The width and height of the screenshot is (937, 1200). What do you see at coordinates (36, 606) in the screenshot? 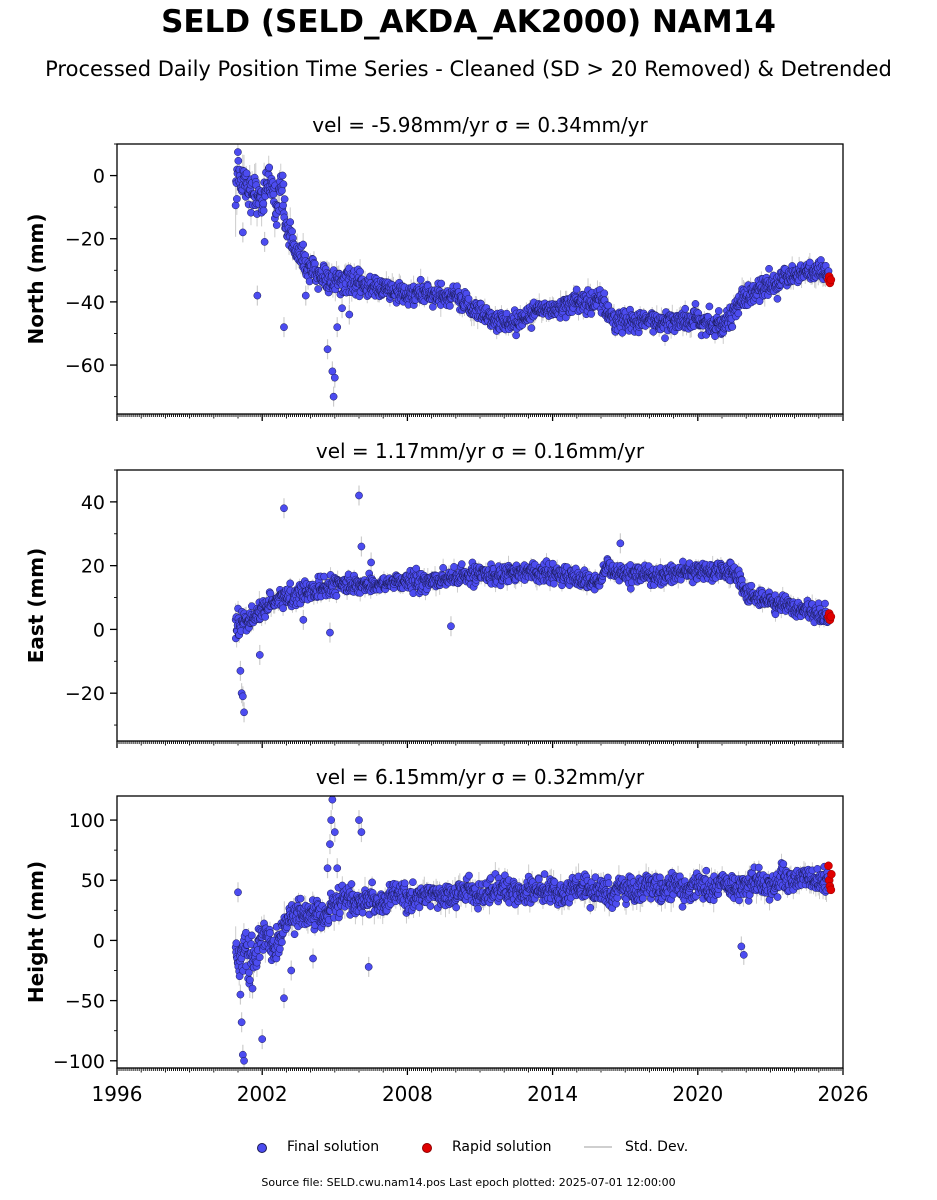
I see `y-axis-label-east: East (mm)` at bounding box center [36, 606].